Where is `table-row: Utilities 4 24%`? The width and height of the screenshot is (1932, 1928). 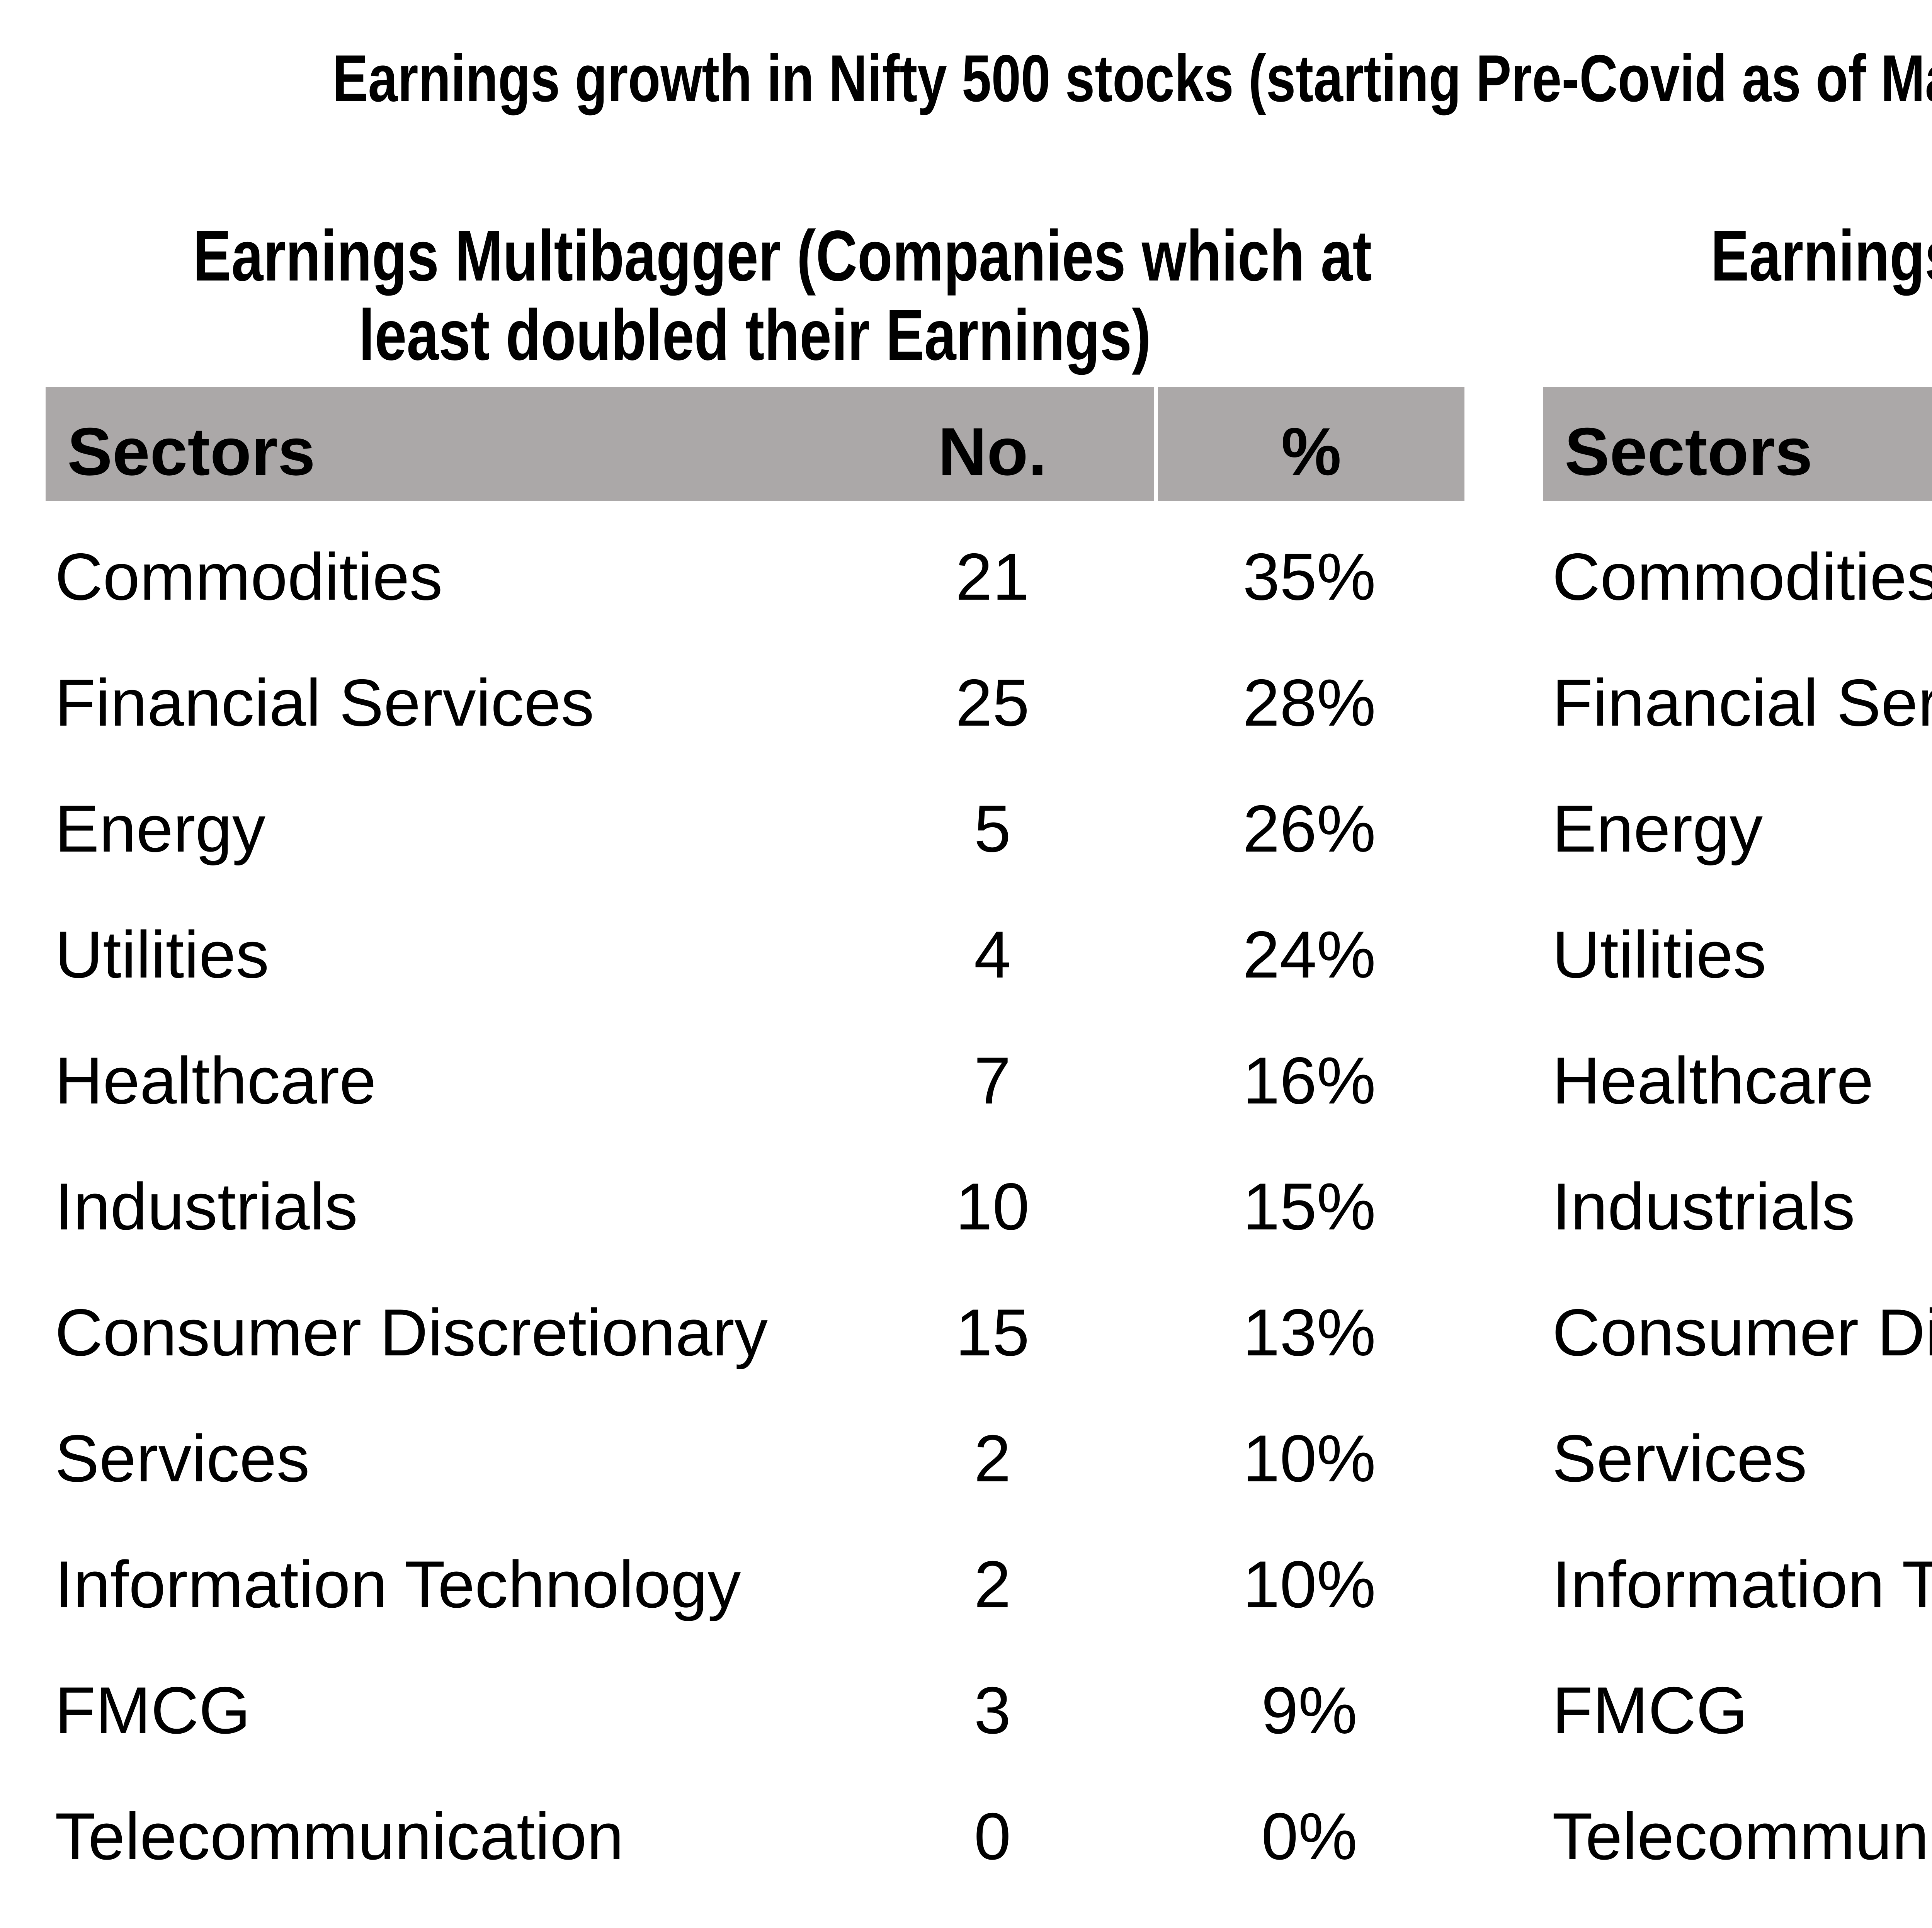
table-row: Utilities 4 24% is located at coordinates (755, 955).